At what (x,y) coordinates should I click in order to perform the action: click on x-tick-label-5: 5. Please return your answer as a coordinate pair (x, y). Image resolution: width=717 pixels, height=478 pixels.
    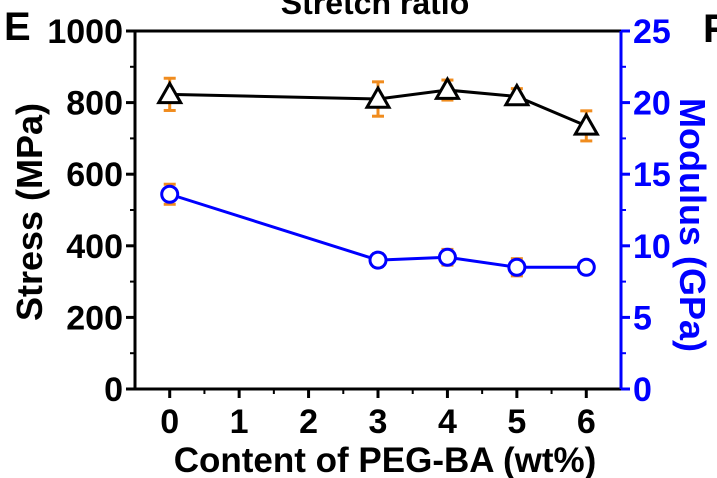
    Looking at the image, I should click on (516, 422).